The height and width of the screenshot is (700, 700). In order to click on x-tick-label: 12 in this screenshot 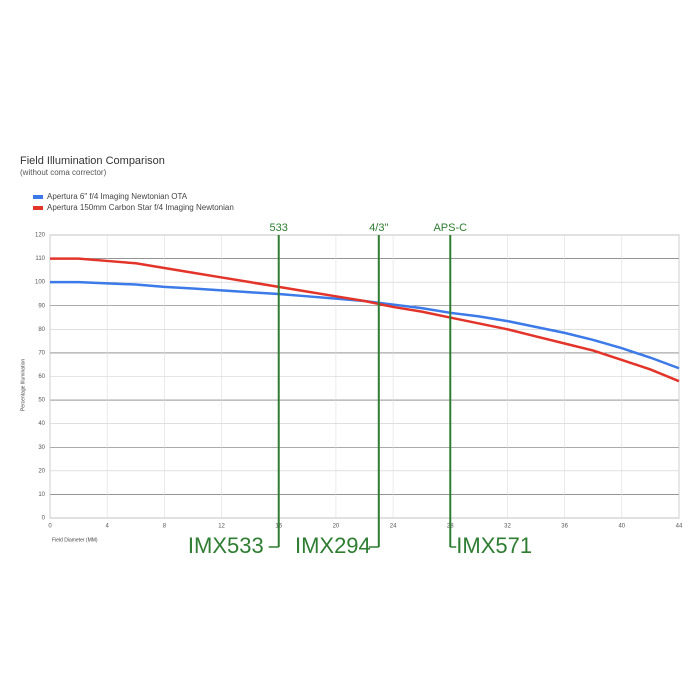, I will do `click(221, 527)`.